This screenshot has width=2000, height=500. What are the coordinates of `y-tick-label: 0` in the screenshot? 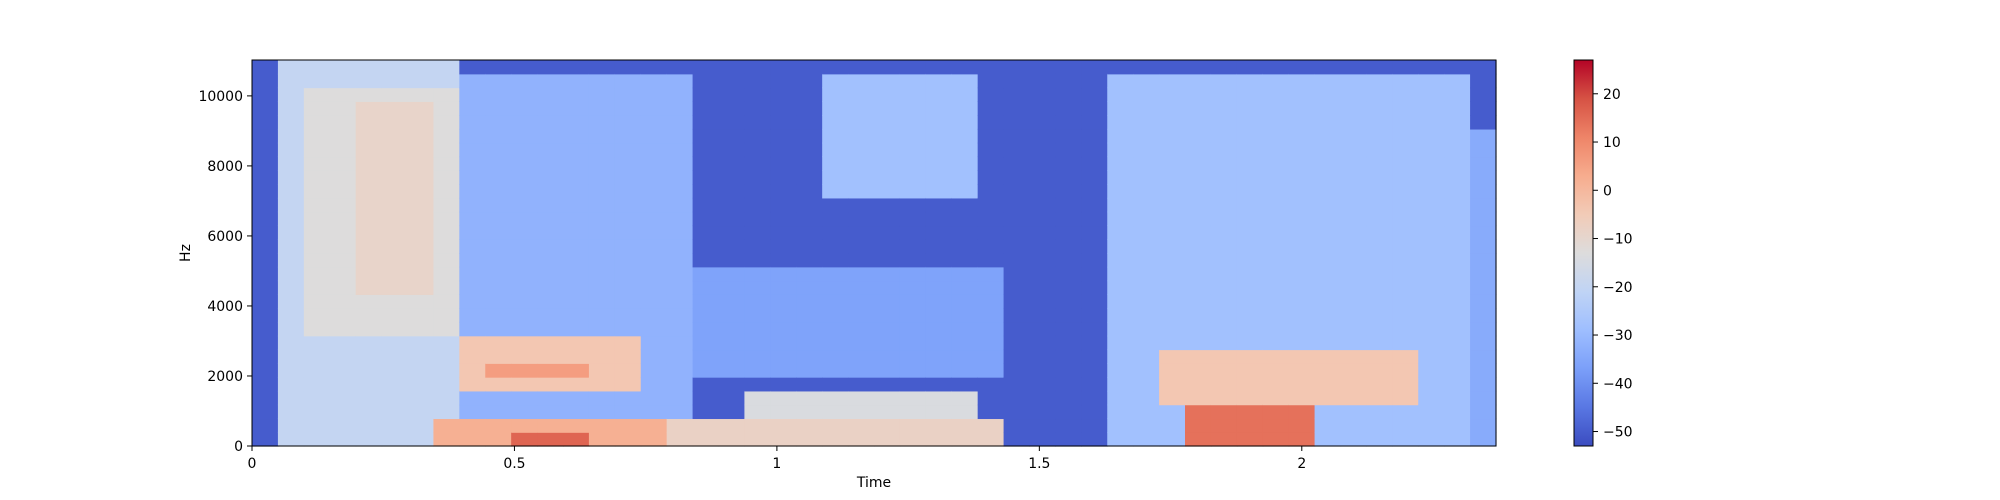 It's located at (238, 447).